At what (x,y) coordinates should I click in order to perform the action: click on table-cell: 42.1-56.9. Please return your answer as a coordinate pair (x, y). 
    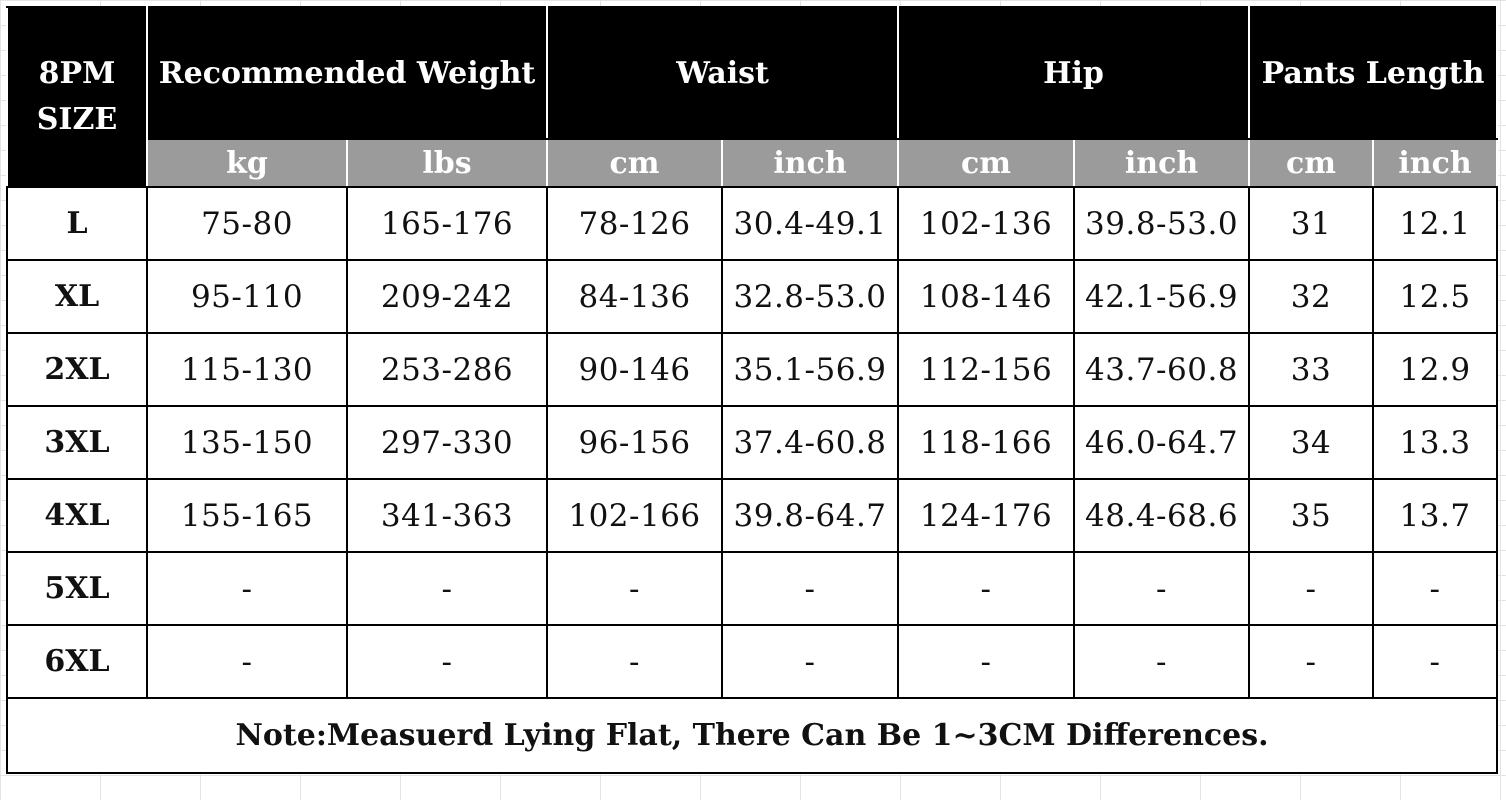
    Looking at the image, I should click on (1162, 296).